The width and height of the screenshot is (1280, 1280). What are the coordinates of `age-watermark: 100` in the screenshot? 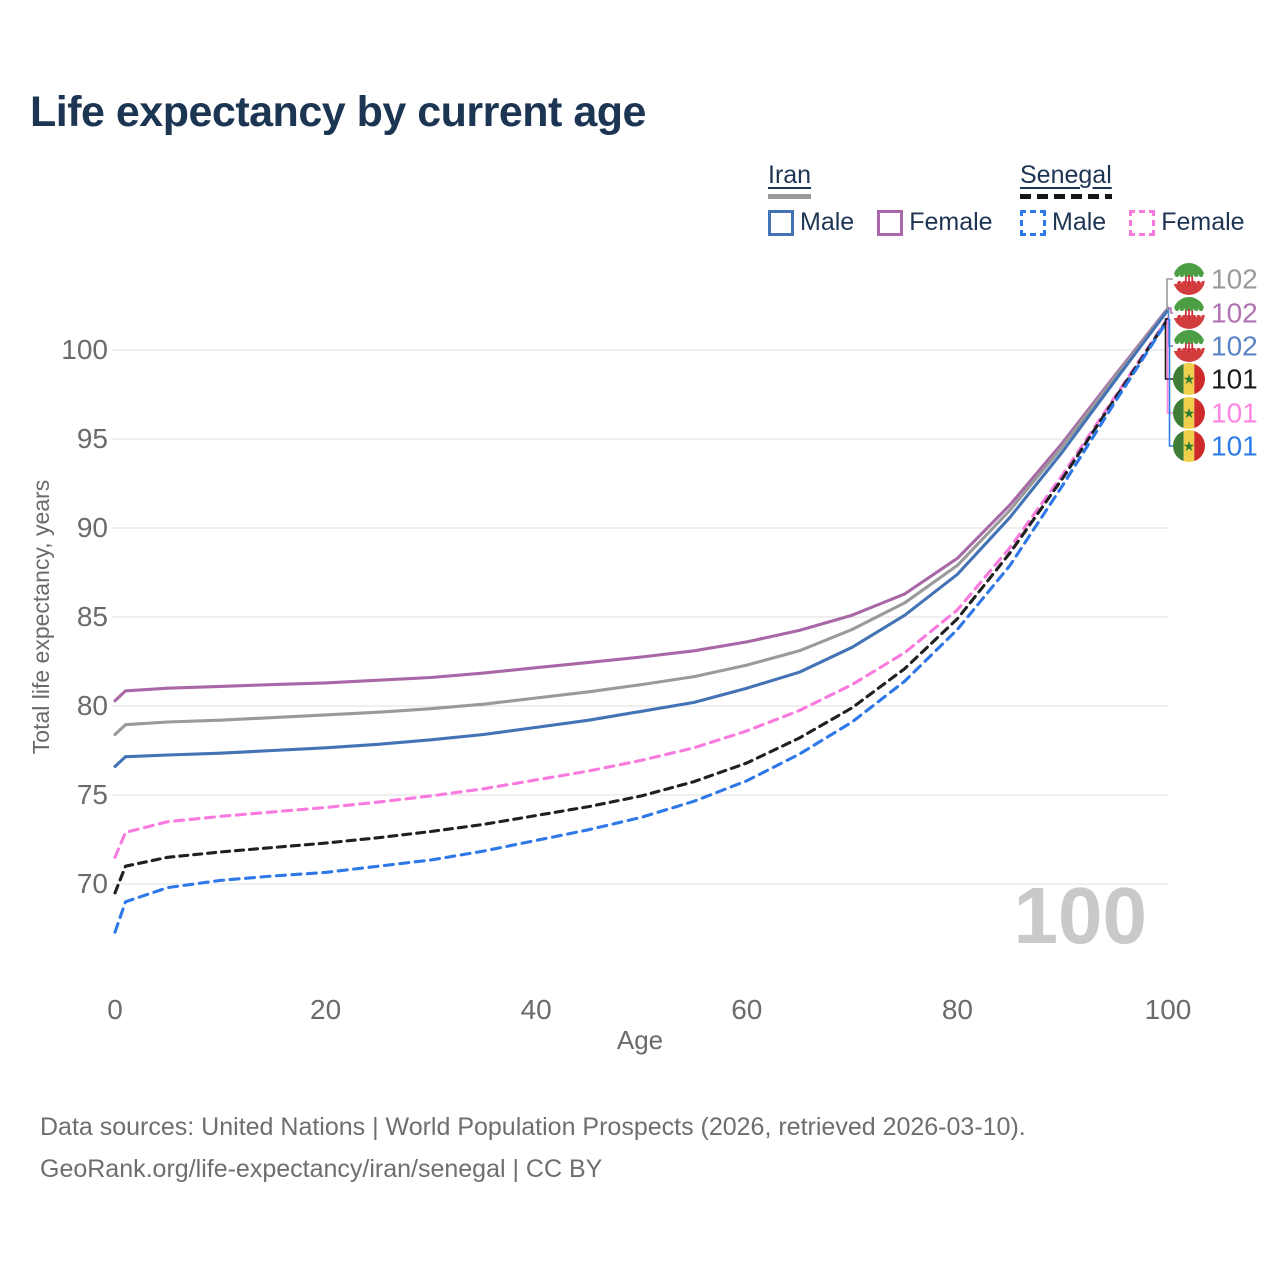 It's located at (1080, 915).